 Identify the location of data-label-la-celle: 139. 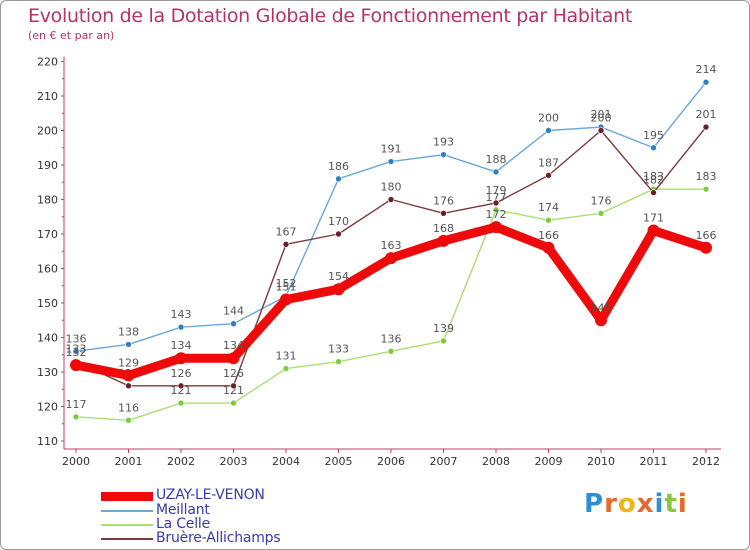
(443, 328).